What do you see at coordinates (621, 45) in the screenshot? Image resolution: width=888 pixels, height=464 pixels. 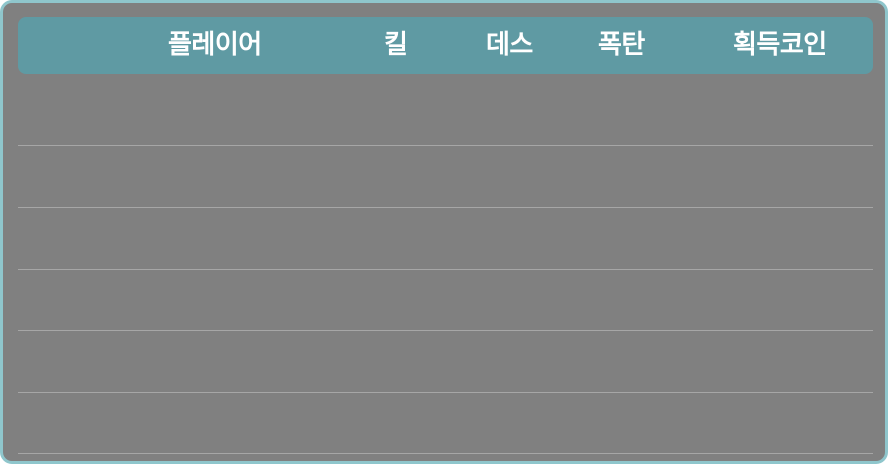 I see `column-header-bomb: 폭탄` at bounding box center [621, 45].